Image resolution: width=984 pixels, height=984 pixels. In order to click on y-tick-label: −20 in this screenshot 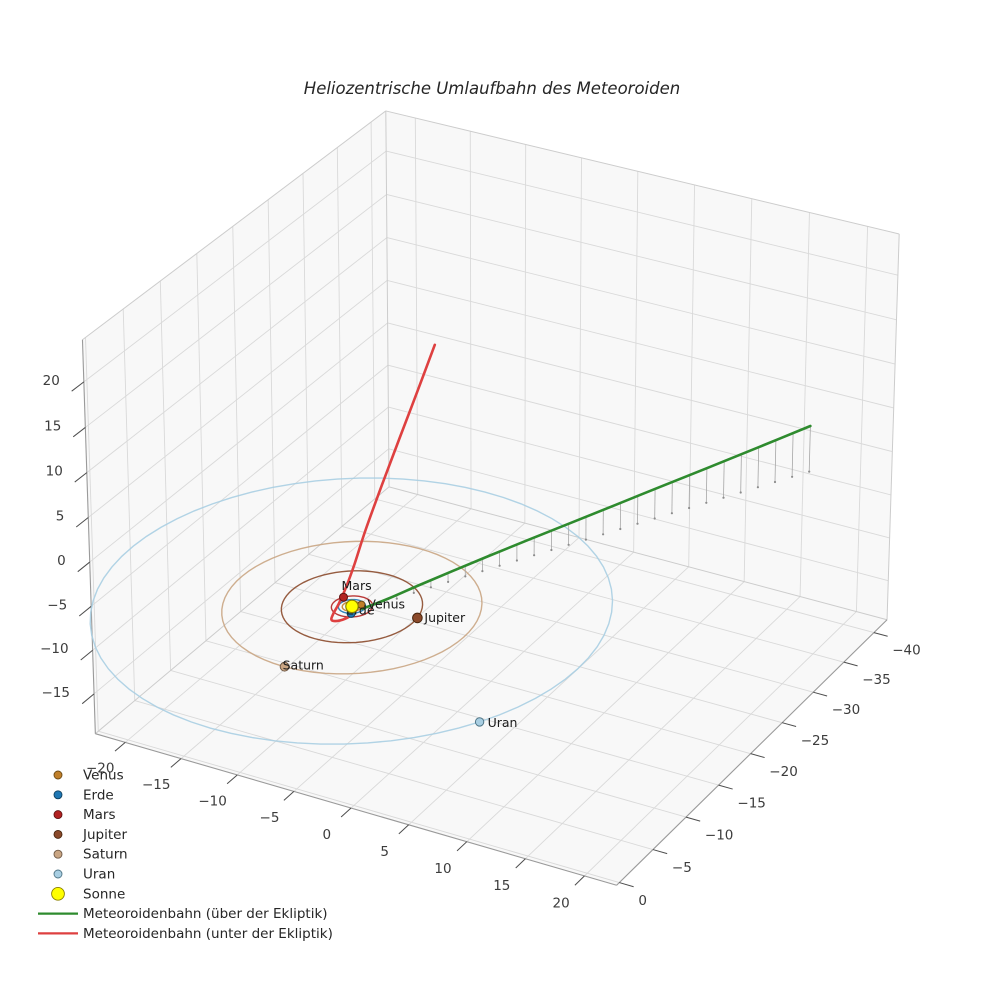, I will do `click(783, 772)`.